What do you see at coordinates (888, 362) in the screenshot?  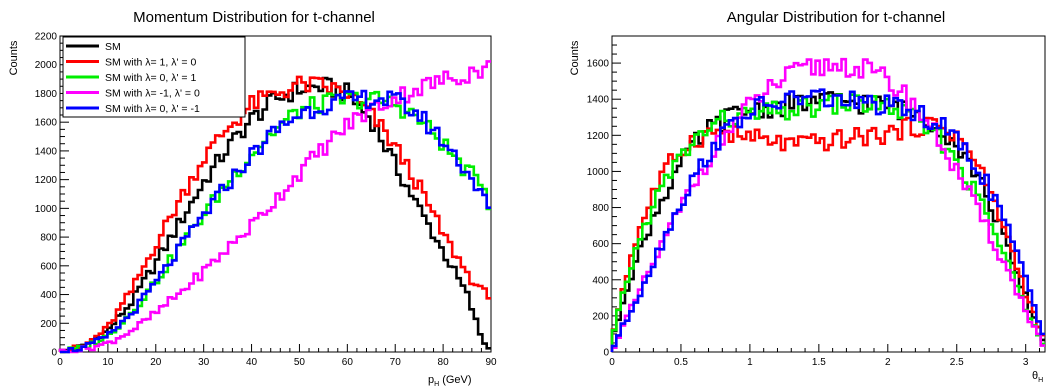 I see `angular-x-tick-label: 2` at bounding box center [888, 362].